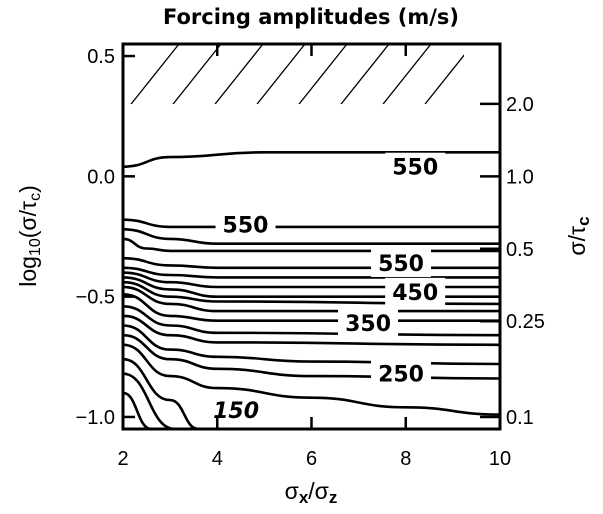  I want to click on chart-title: Forcing amplitudes (m/s), so click(311, 17).